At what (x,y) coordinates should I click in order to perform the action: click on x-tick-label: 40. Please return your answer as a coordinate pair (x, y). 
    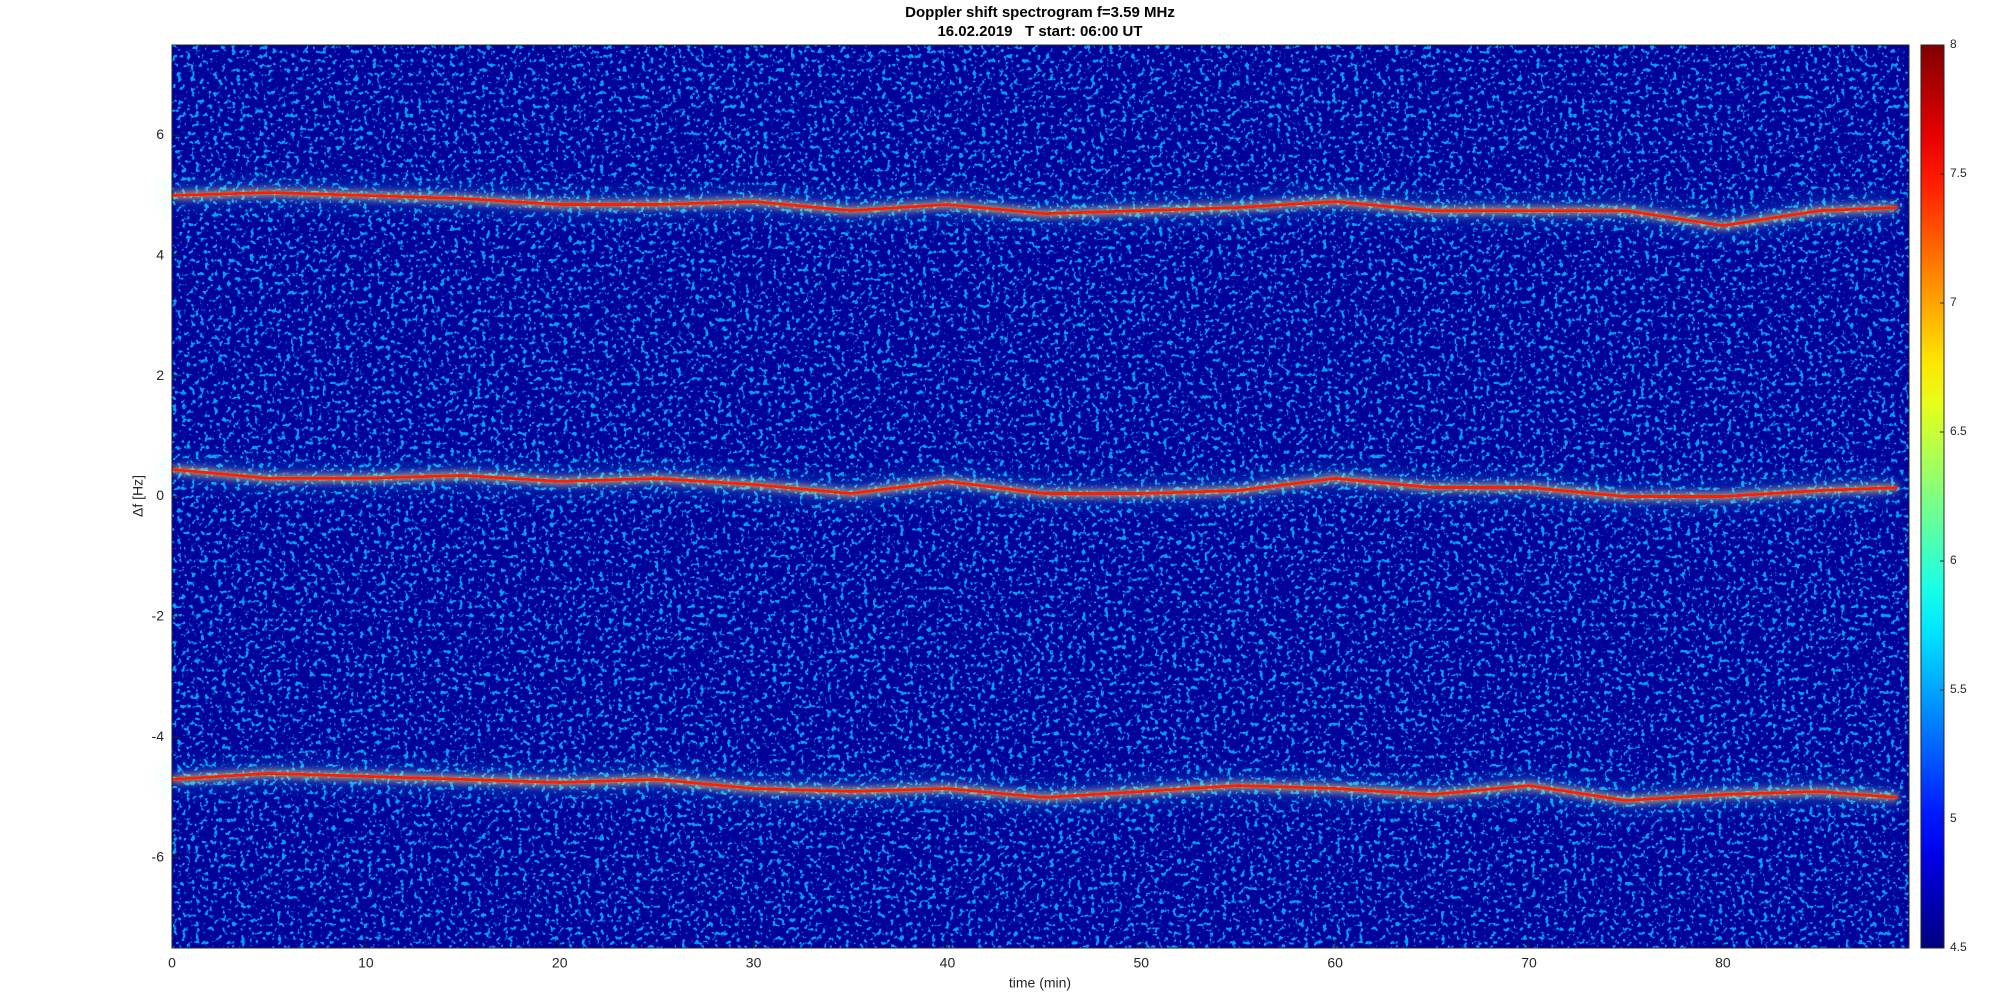
    Looking at the image, I should click on (948, 963).